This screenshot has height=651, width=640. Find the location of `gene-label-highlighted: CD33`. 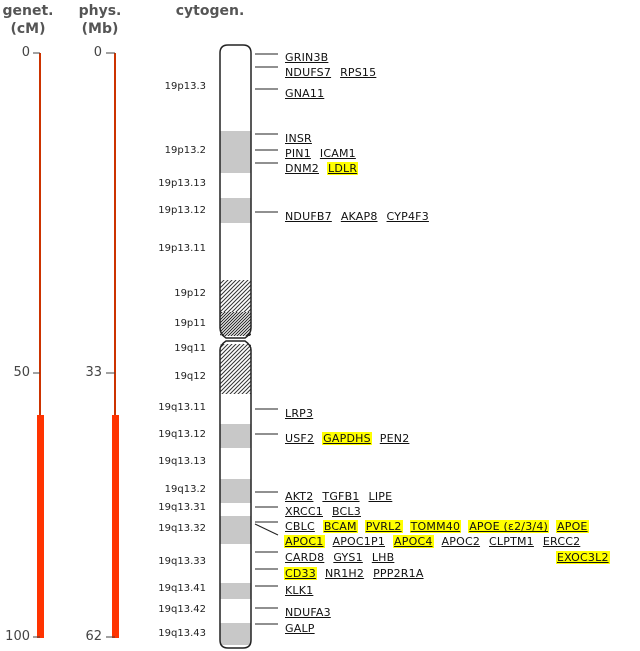

gene-label-highlighted: CD33 is located at coordinates (300, 573).